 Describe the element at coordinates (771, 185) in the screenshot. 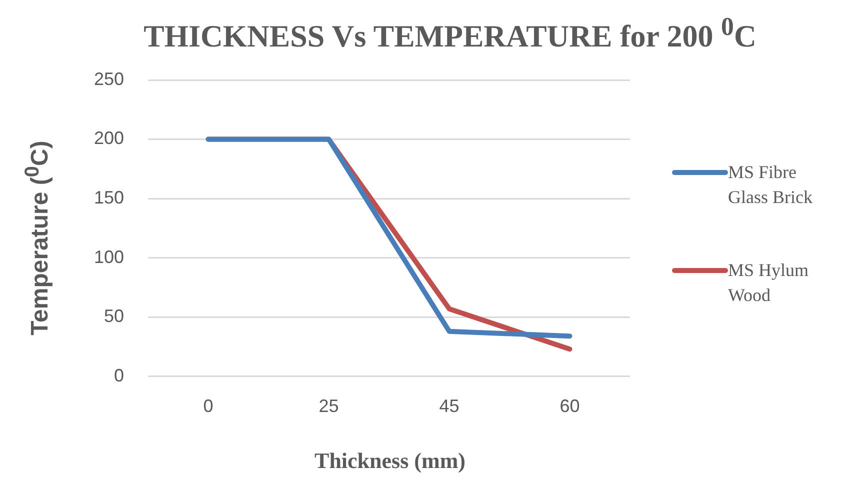

I see `legend-label: MS Fibre Glass Brick` at that location.